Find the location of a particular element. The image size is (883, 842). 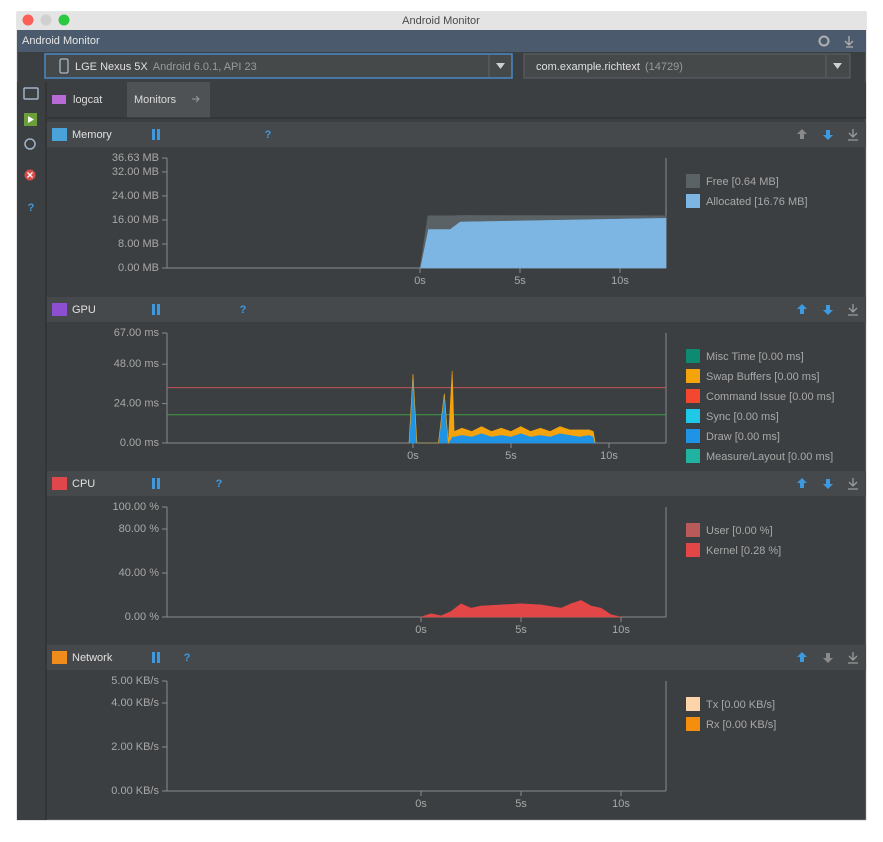

hide-icon is located at coordinates (849, 42).